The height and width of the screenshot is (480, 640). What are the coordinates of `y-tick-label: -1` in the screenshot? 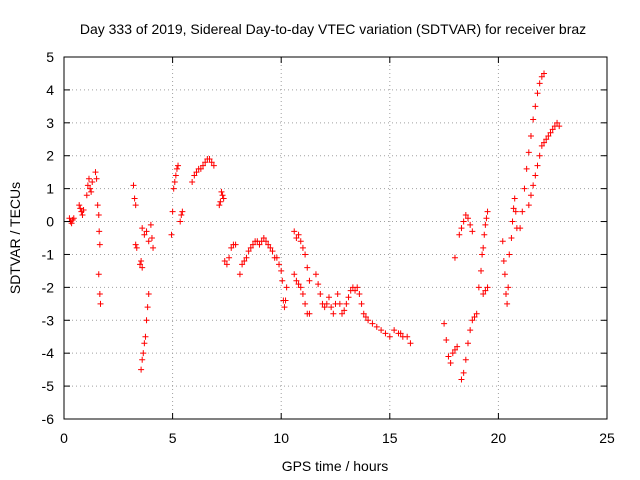 It's located at (48, 254).